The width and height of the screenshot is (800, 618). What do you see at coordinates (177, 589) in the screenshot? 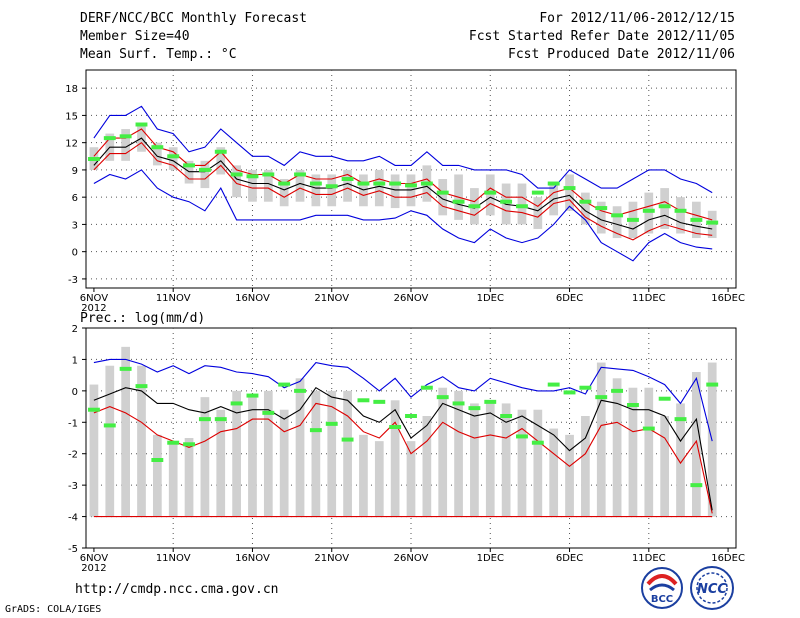
I see `footer-url: http://cmdp.ncc.cma.gov.cn` at bounding box center [177, 589].